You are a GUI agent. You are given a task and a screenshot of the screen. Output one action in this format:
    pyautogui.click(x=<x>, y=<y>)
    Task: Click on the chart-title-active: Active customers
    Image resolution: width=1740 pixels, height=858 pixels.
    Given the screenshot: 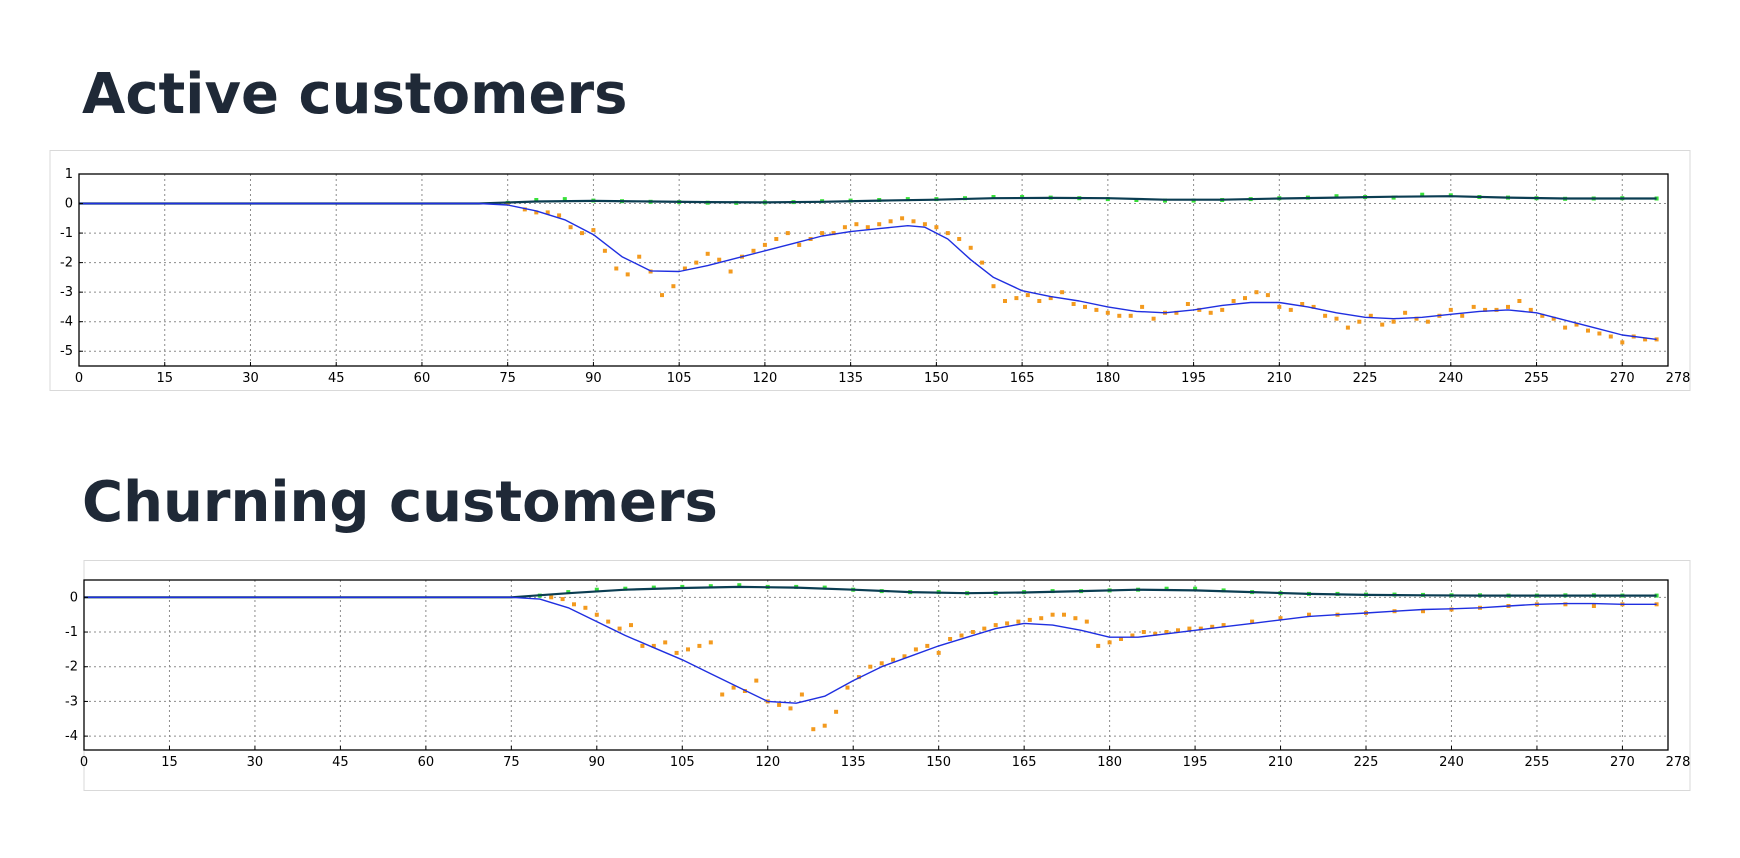 What is the action you would take?
    pyautogui.click(x=355, y=94)
    